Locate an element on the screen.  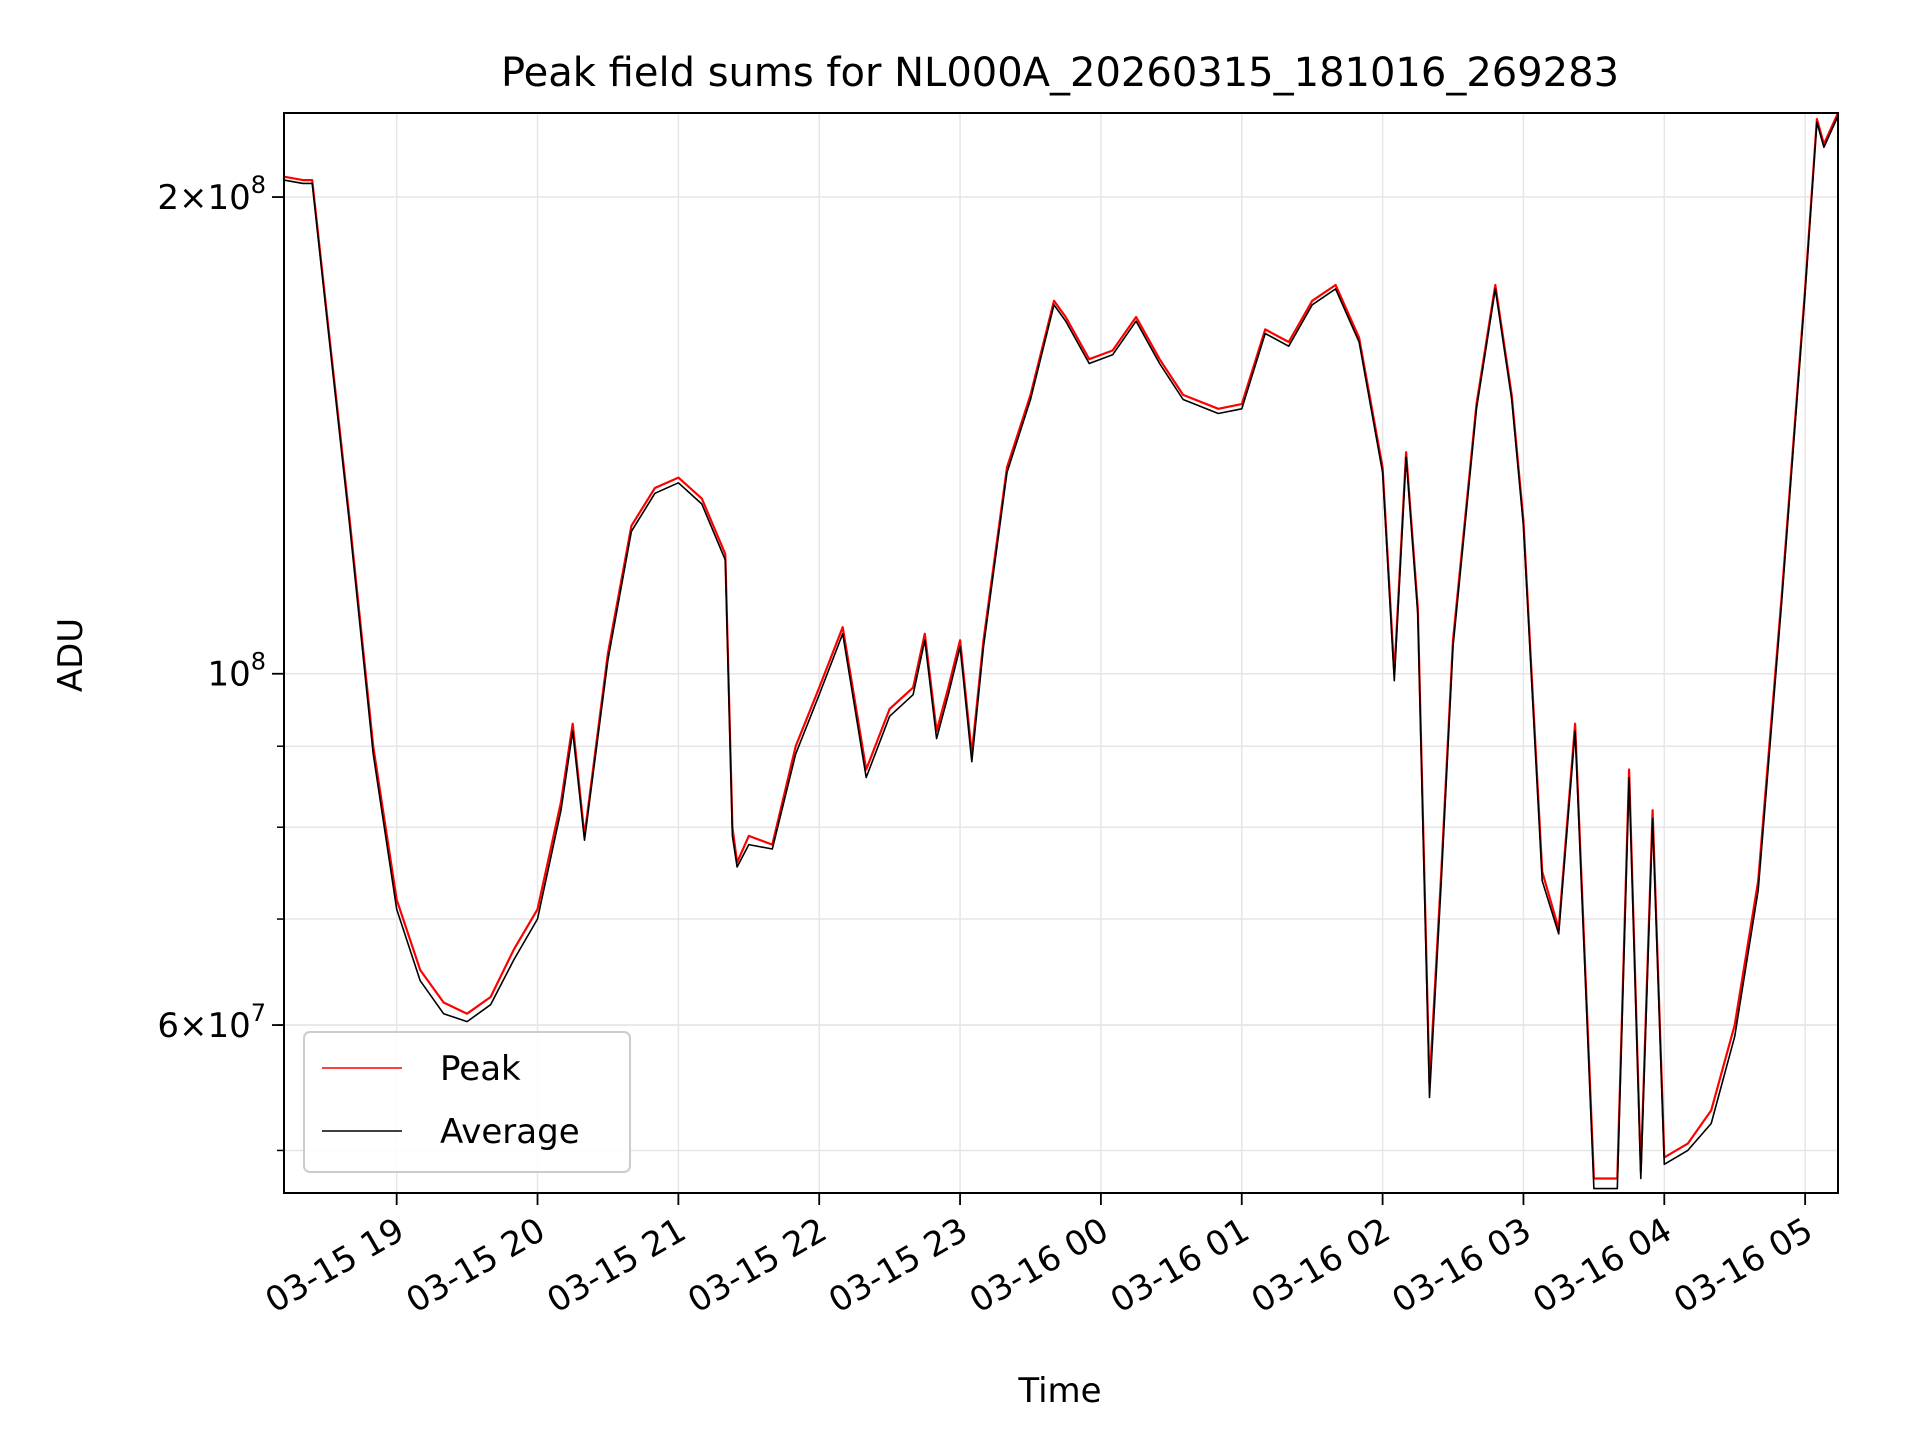
legend-box is located at coordinates (467, 1102).